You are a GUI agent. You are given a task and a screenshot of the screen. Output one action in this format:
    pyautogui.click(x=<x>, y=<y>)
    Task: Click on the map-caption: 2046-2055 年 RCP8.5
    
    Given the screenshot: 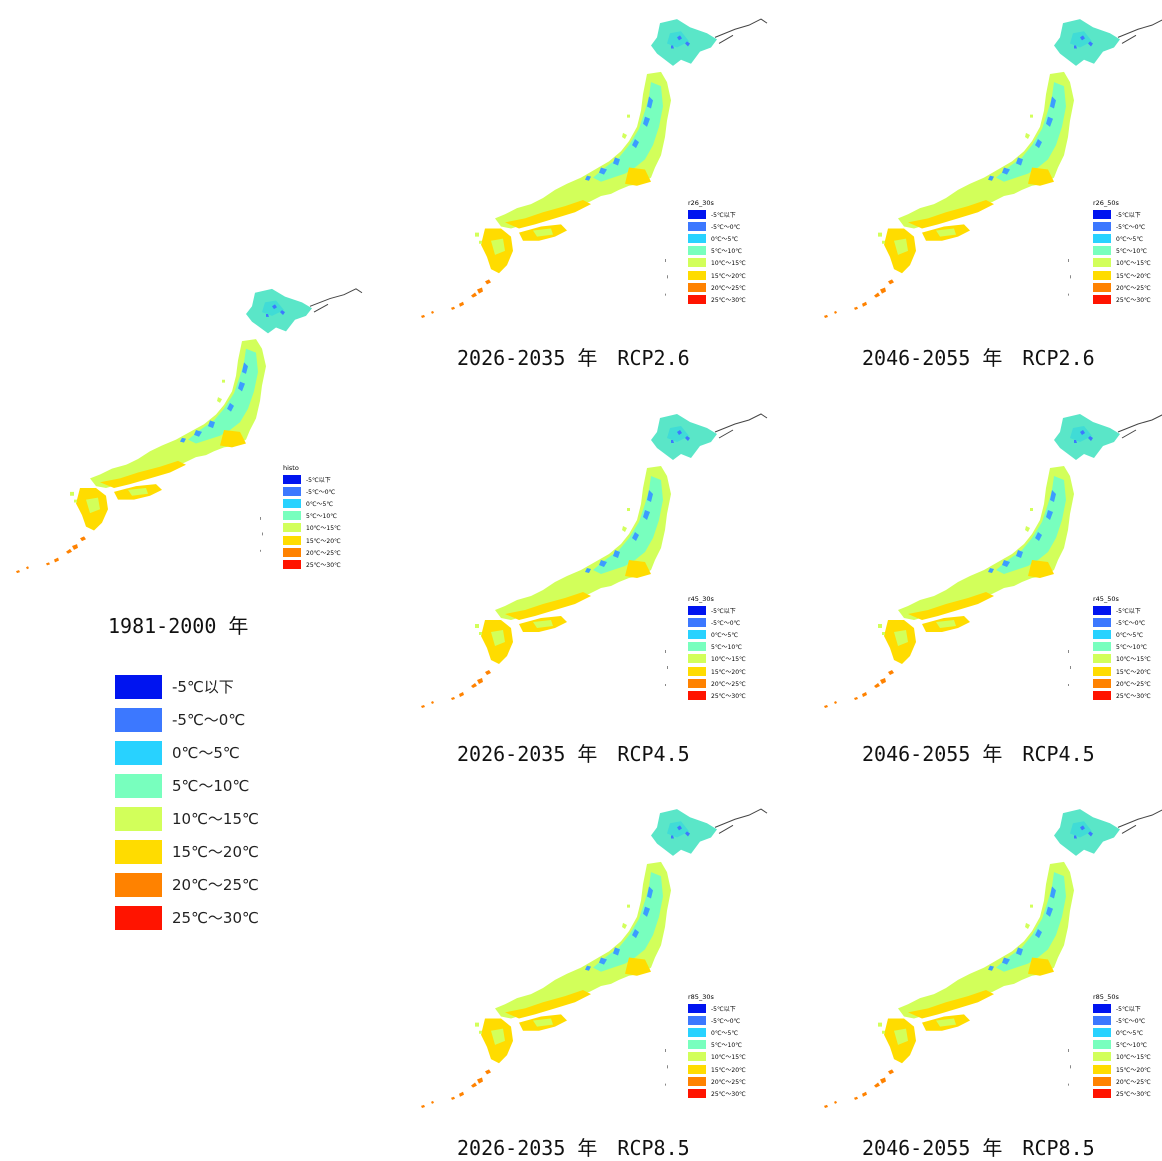 What is the action you would take?
    pyautogui.click(x=978, y=1148)
    